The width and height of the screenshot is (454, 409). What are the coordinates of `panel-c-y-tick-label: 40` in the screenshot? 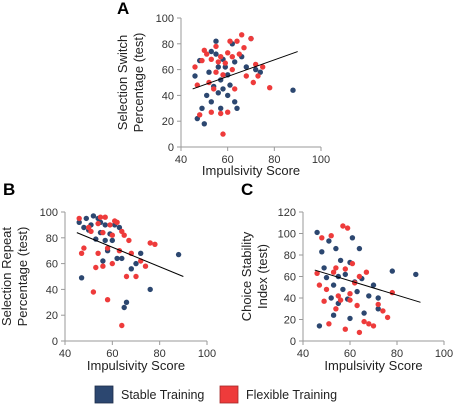 It's located at (290, 299).